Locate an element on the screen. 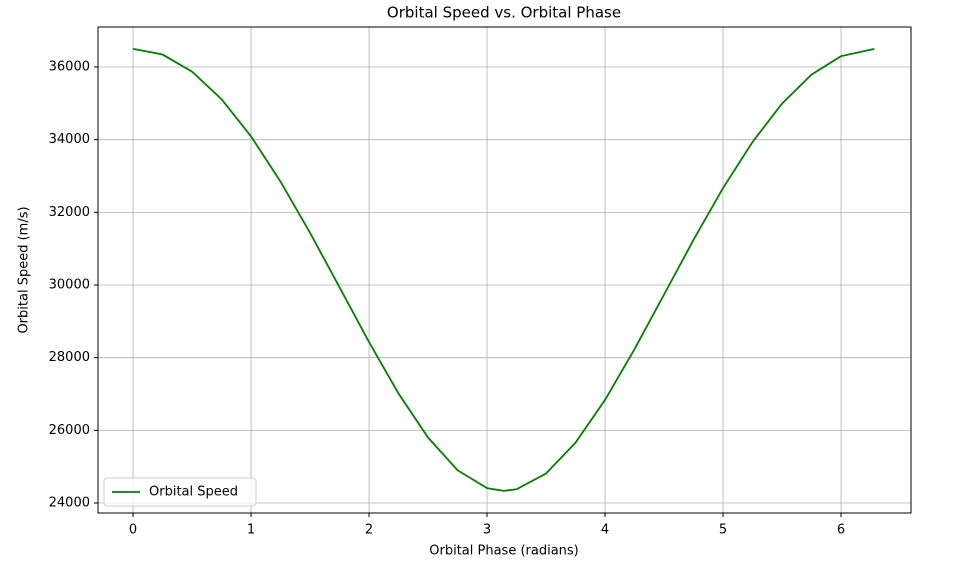  y-tick-label: 34000 is located at coordinates (69, 139).